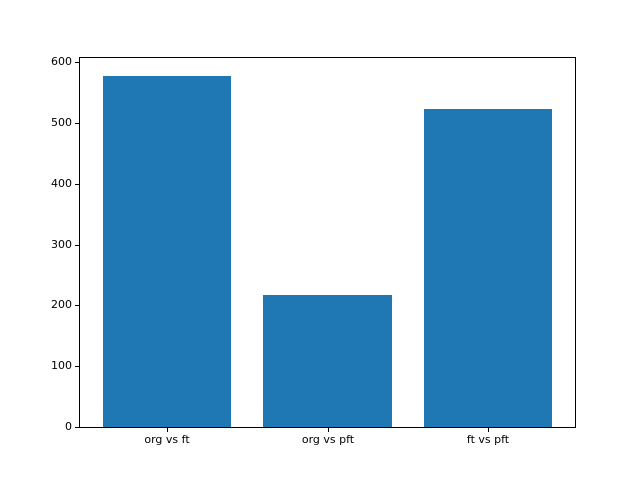  I want to click on y-tick-label: 600, so click(61, 61).